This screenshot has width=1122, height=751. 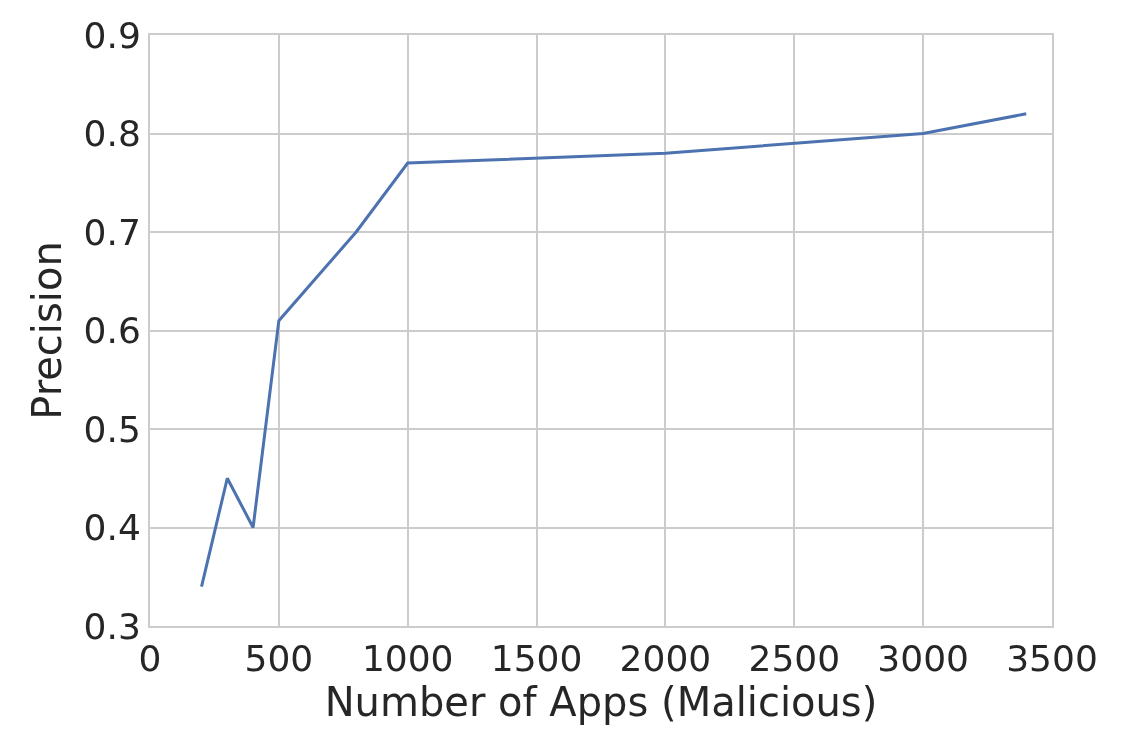 I want to click on x-tick-label: 500, so click(x=279, y=659).